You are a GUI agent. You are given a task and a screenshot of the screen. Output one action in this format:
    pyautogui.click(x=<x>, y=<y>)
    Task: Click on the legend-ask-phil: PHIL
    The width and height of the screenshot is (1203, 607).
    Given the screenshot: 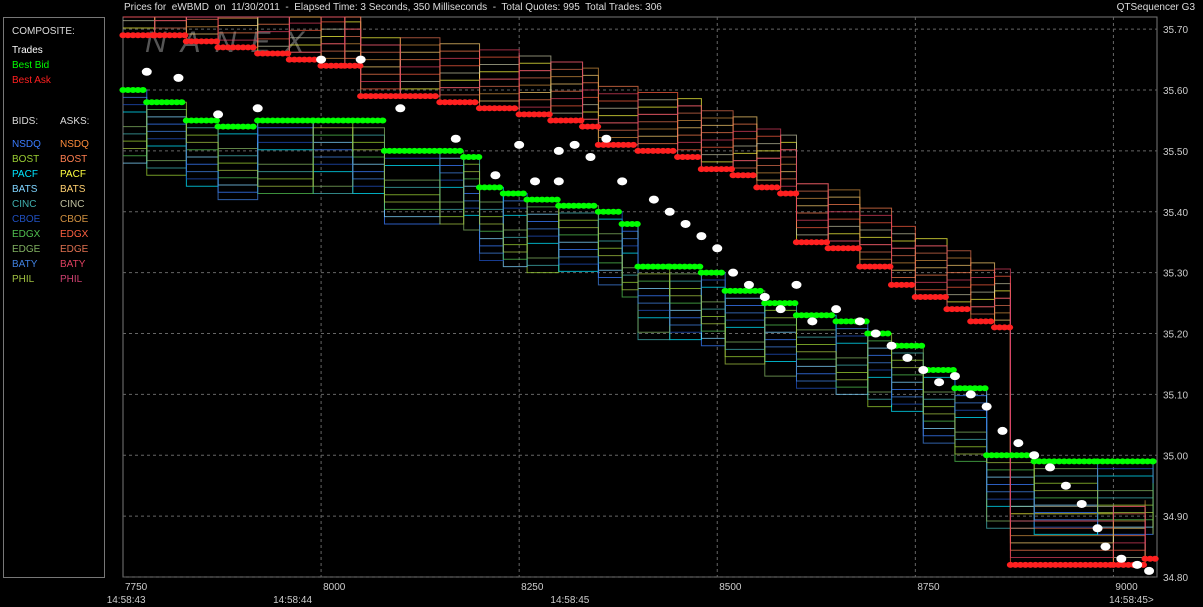 What is the action you would take?
    pyautogui.click(x=71, y=279)
    